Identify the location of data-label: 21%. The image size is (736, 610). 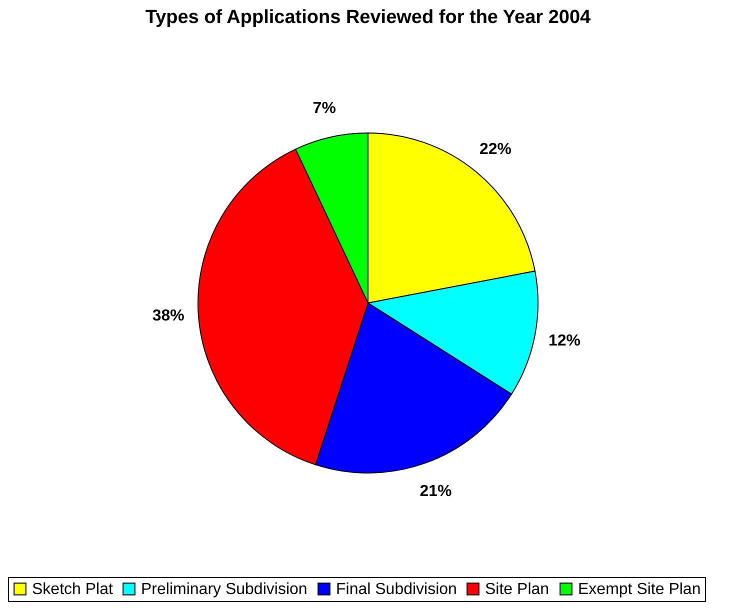
(436, 491).